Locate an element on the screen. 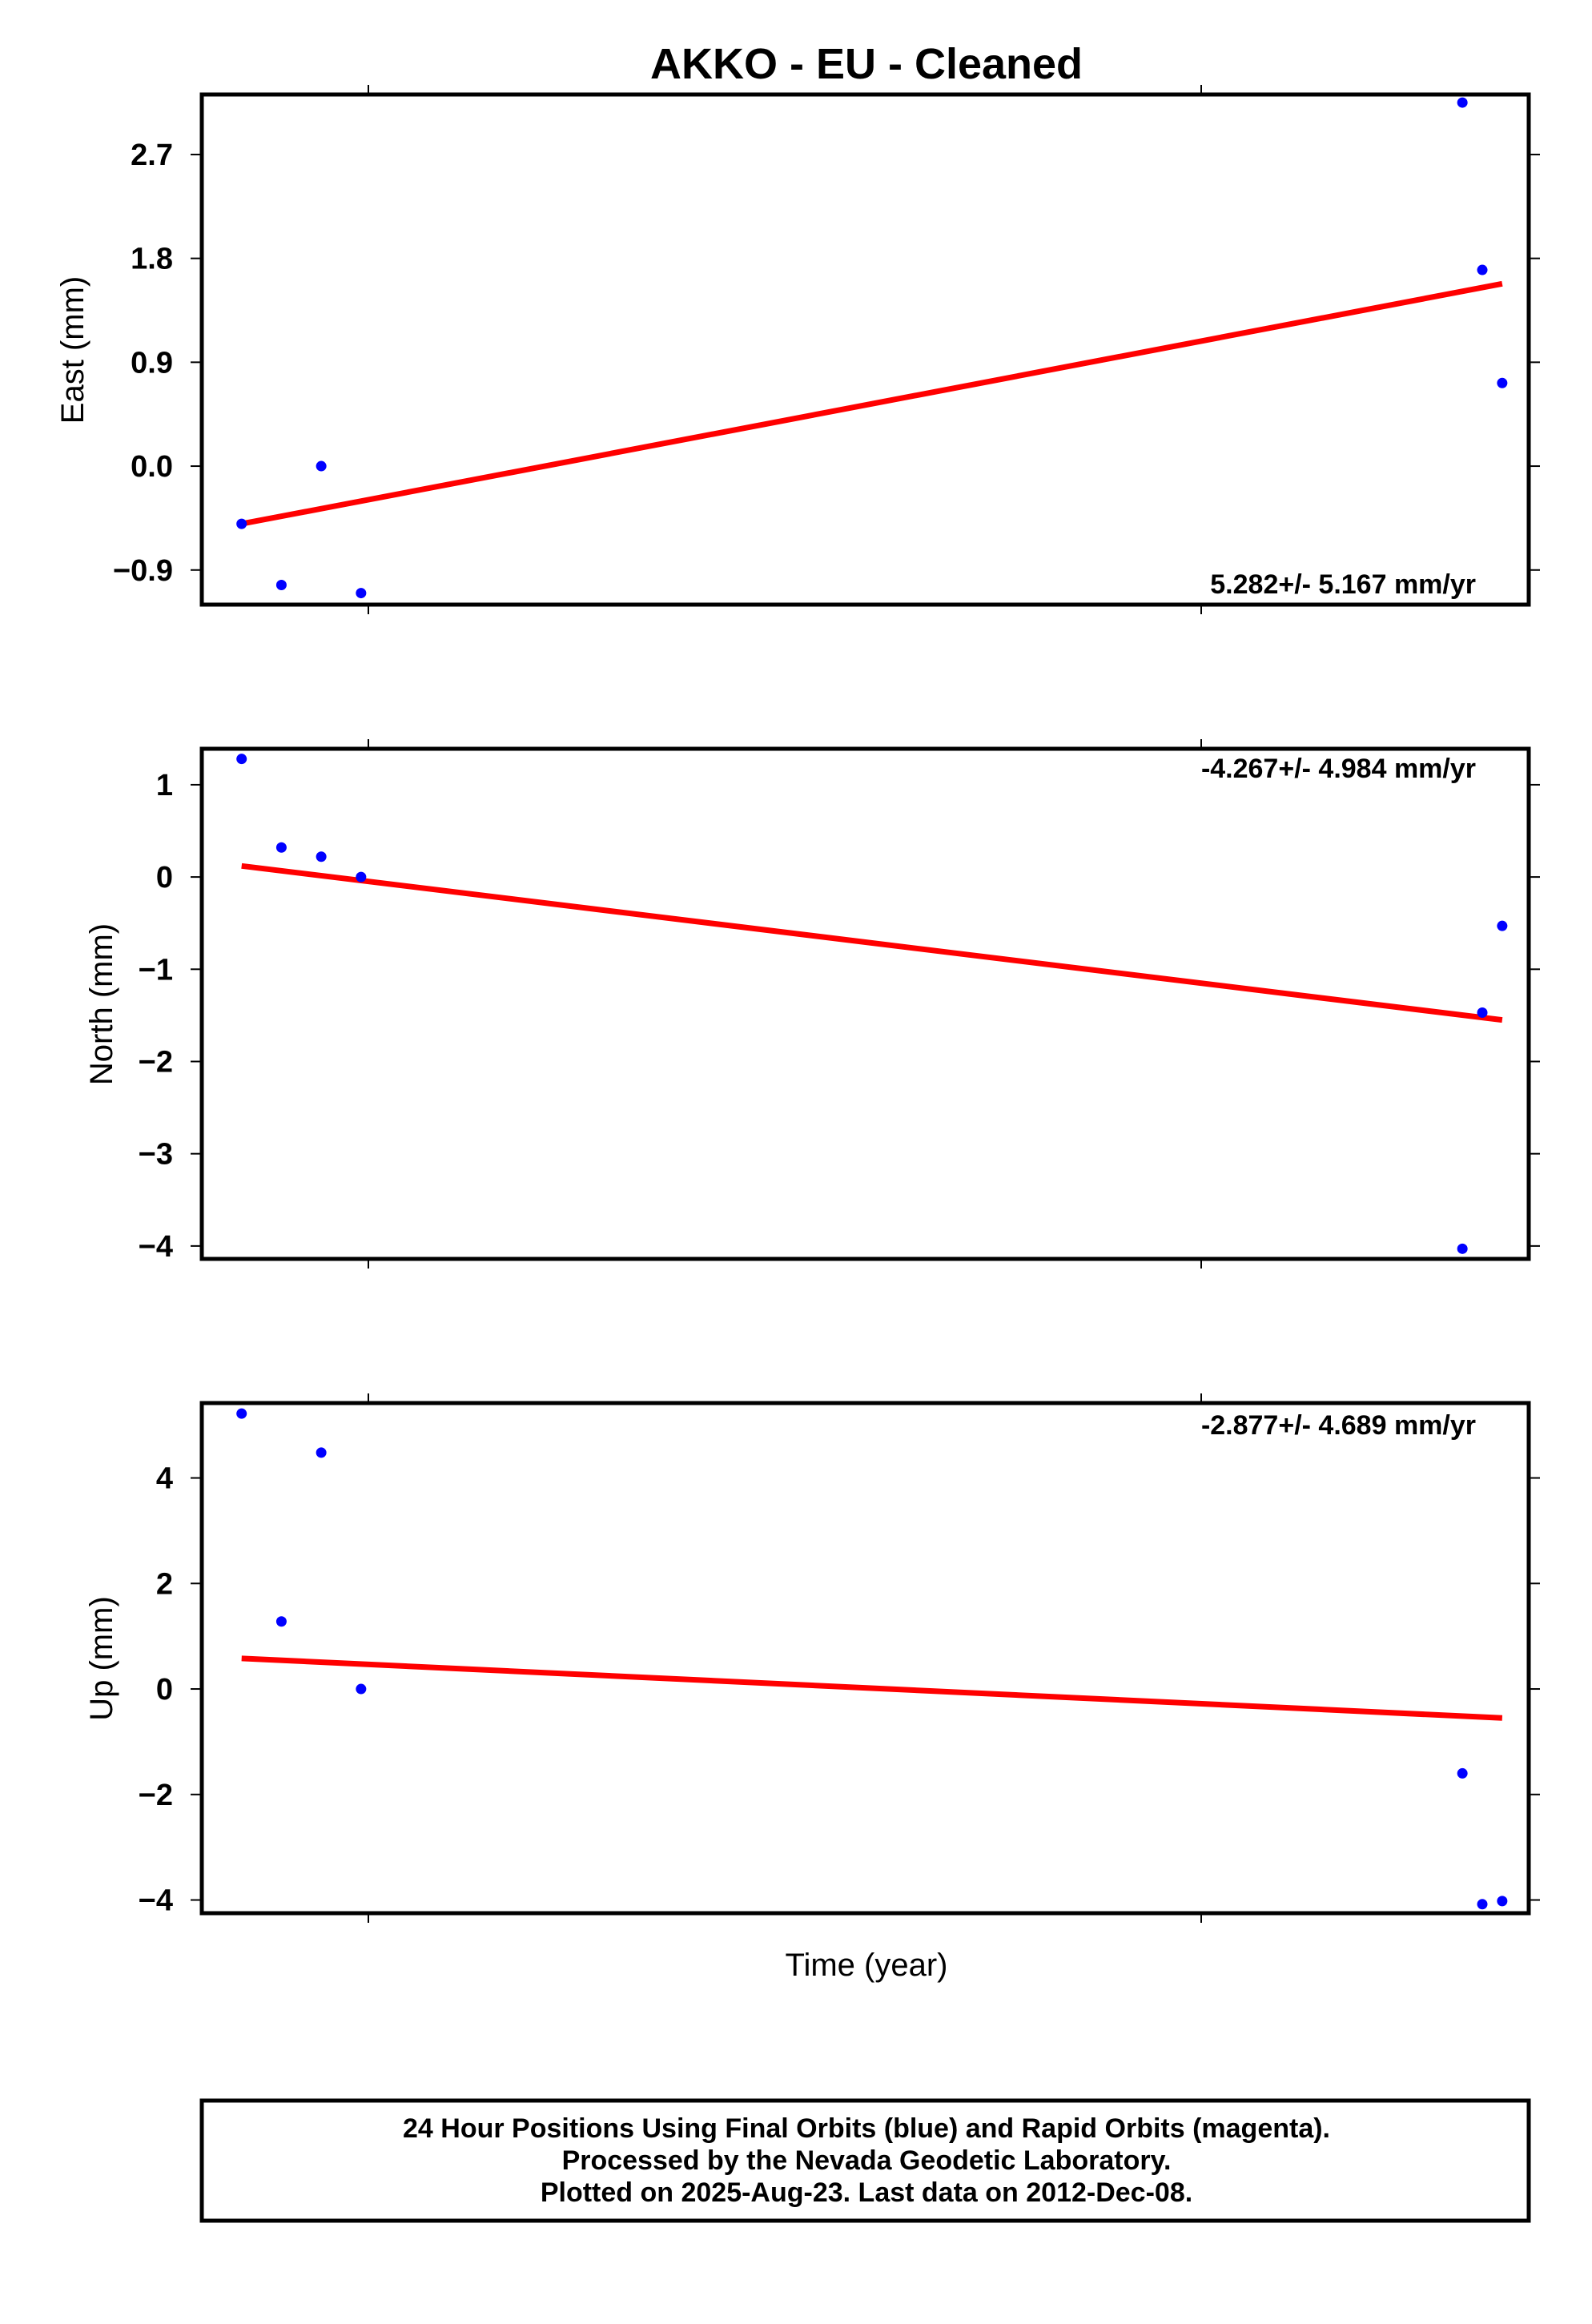 The image size is (1592, 2324). panel-east-trend-line is located at coordinates (872, 403).